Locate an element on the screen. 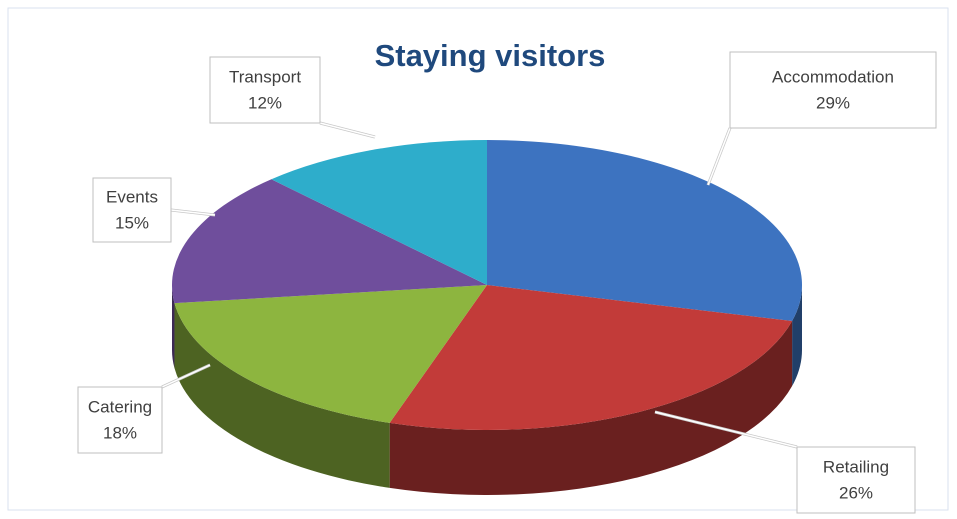 This screenshot has height=519, width=957. chart-title: Staying visitors is located at coordinates (490, 55).